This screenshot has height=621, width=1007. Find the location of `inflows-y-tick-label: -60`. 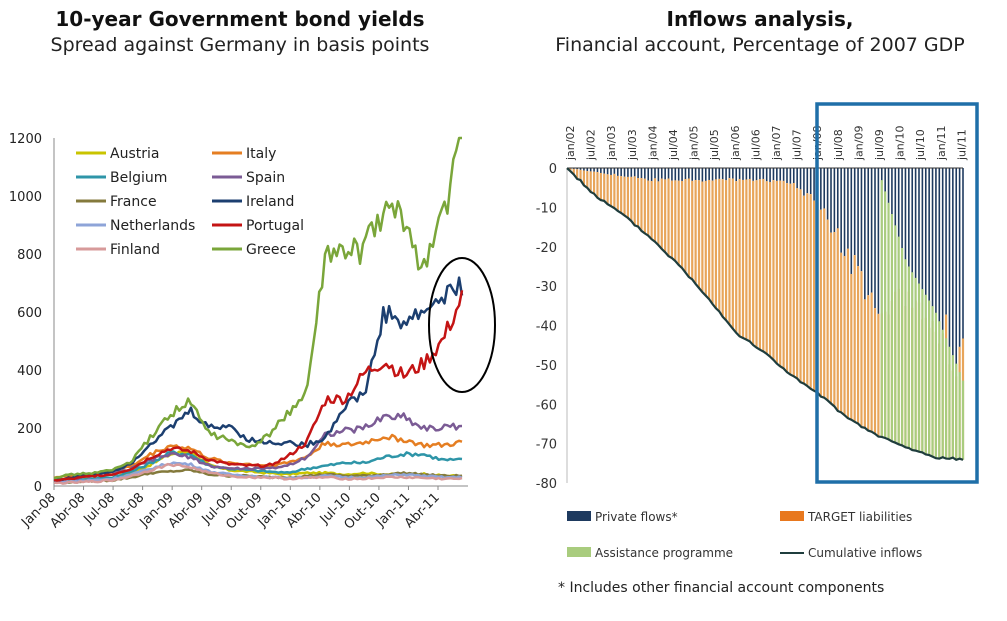

inflows-y-tick-label: -60 is located at coordinates (546, 405).